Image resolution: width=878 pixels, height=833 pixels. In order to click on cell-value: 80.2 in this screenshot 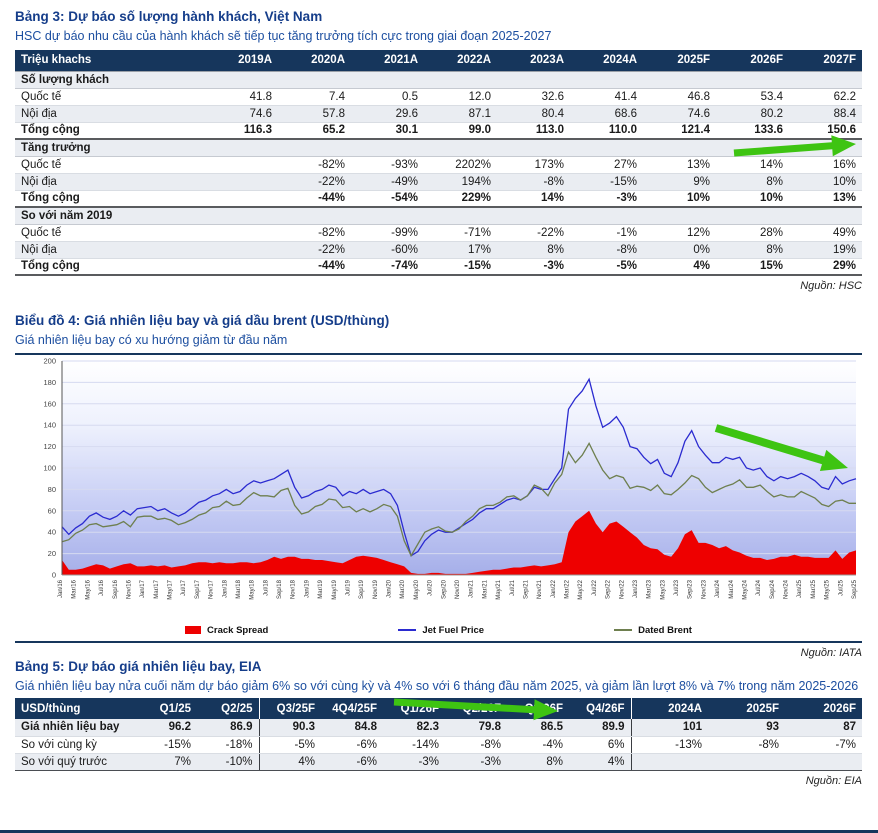, I will do `click(752, 114)`.